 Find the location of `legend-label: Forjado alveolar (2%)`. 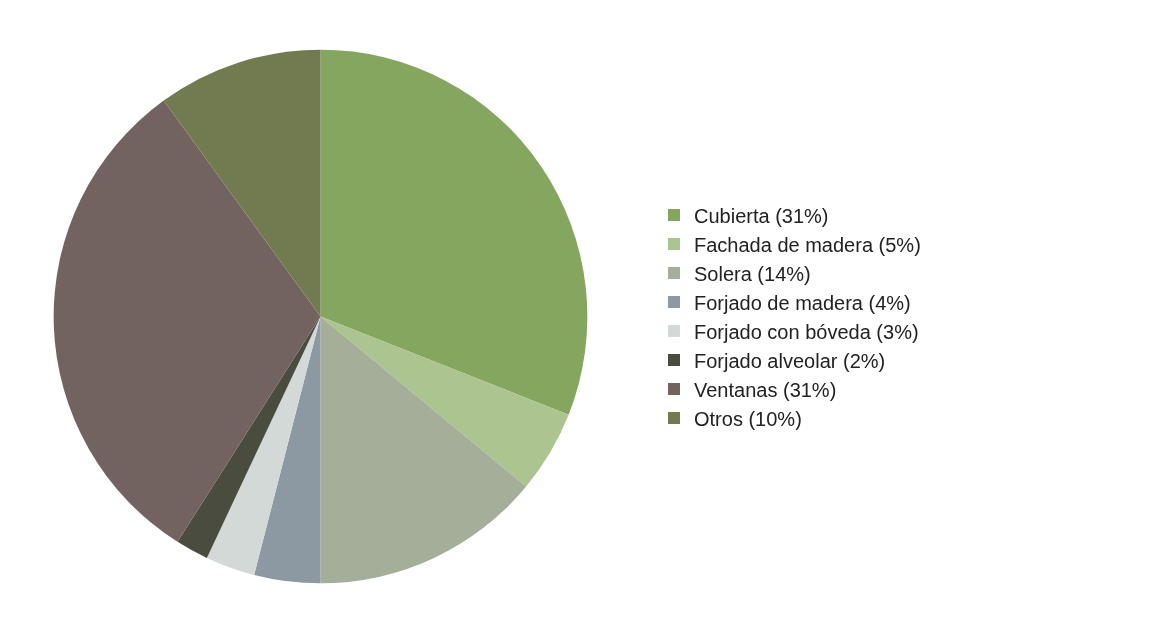

legend-label: Forjado alveolar (2%) is located at coordinates (790, 360).